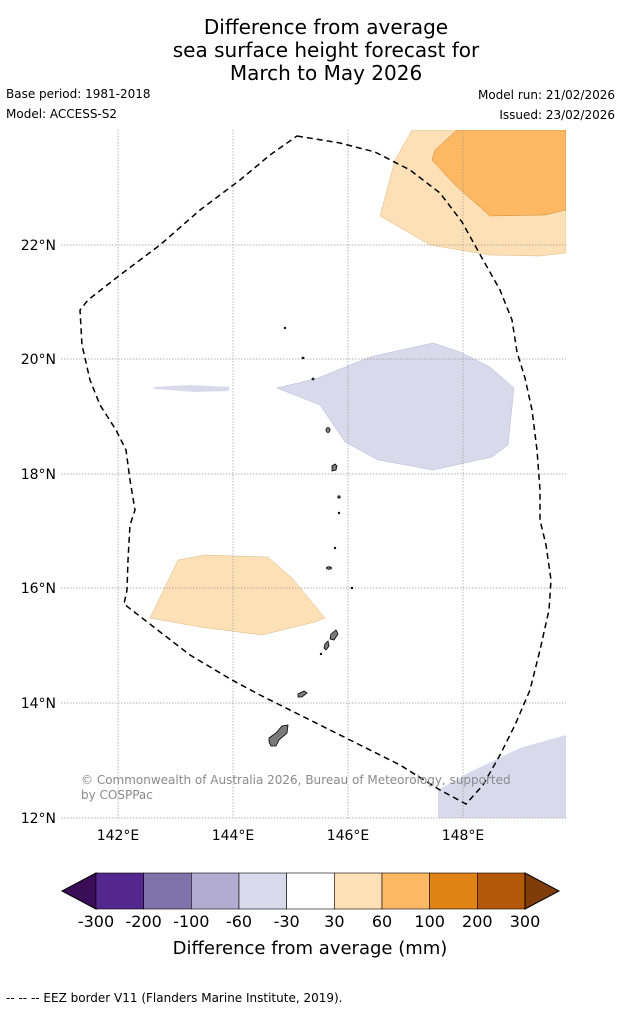 The height and width of the screenshot is (1011, 621). What do you see at coordinates (291, 836) in the screenshot?
I see `longitude-labels: 142°E 144°E 146°E 148°E` at bounding box center [291, 836].